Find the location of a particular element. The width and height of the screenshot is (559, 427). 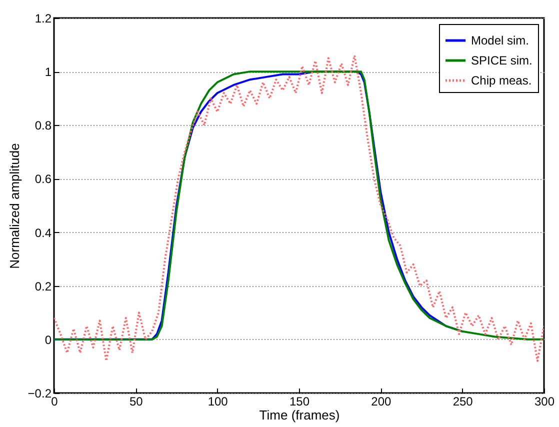

y-tick-label: 0.8 is located at coordinates (43, 125).